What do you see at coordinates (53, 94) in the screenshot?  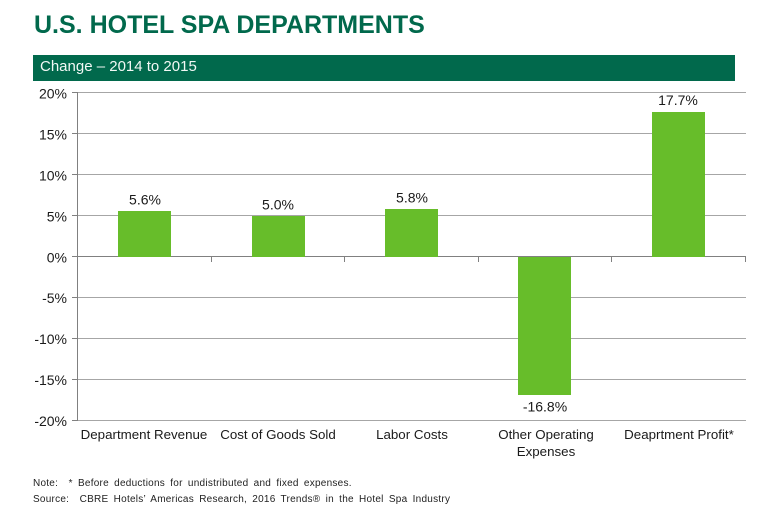 I see `svg-text: 20%` at bounding box center [53, 94].